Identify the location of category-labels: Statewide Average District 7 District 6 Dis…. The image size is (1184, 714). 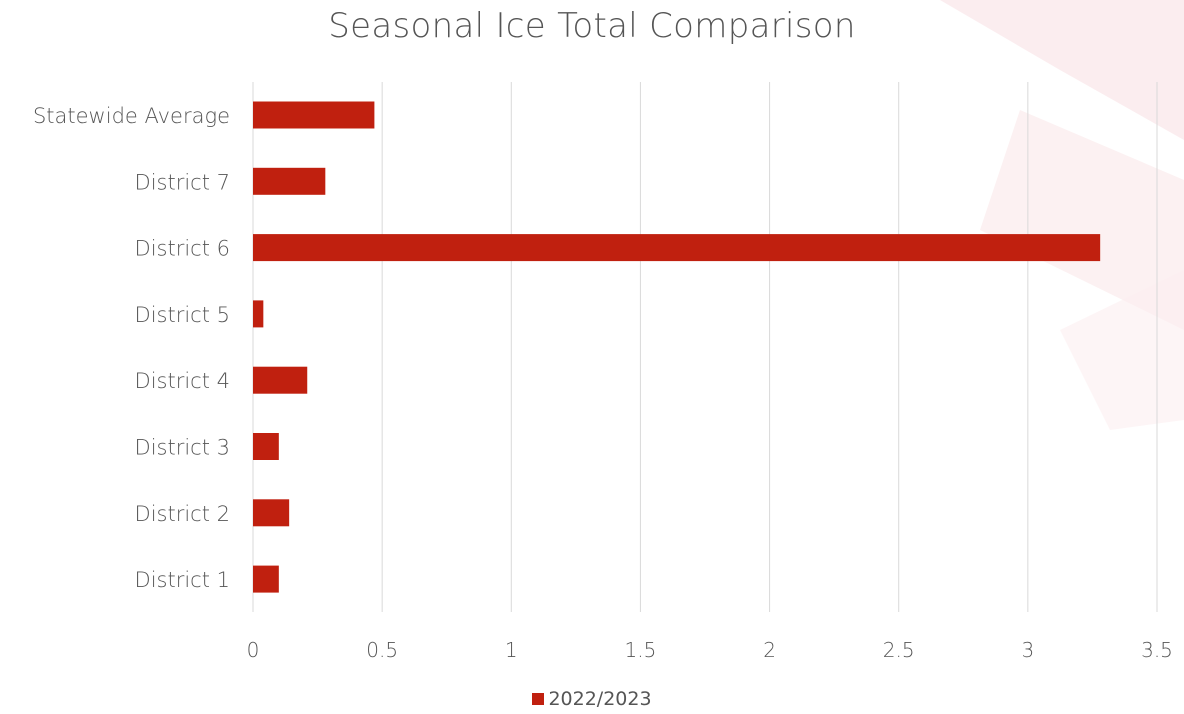
(131, 348).